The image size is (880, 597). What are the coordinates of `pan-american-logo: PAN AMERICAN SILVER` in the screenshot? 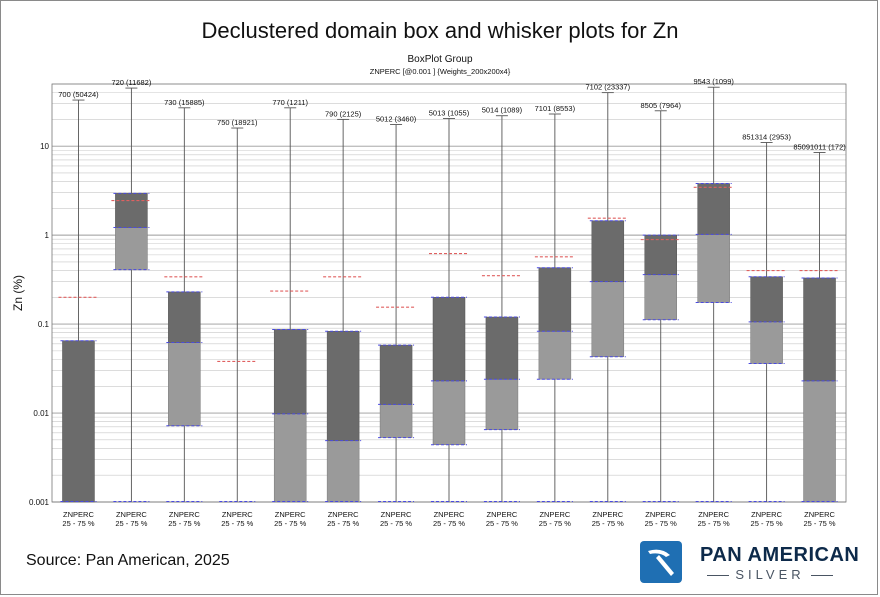 It's located at (750, 564).